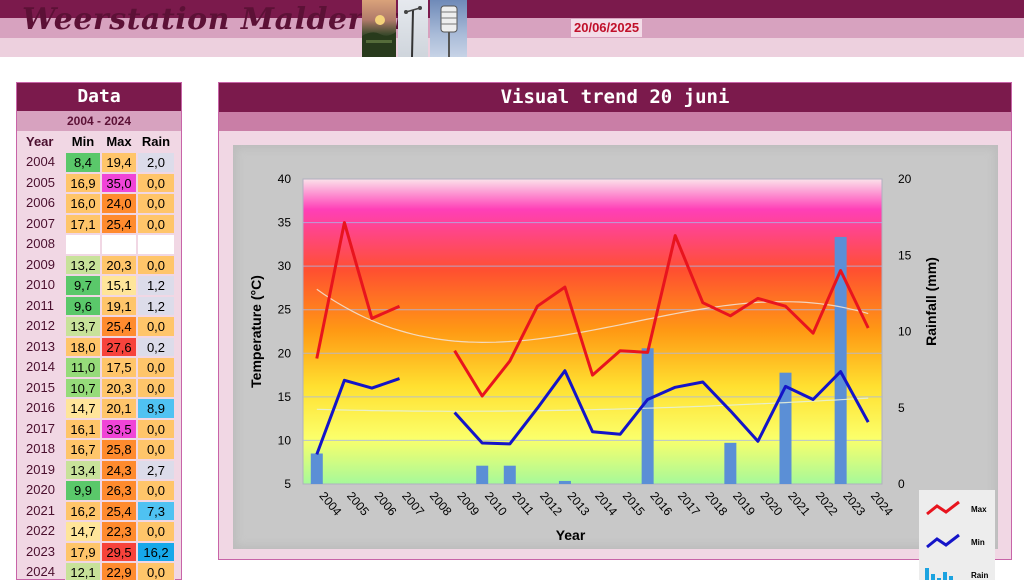  Describe the element at coordinates (592, 316) in the screenshot. I see `max-trend-curve` at that location.